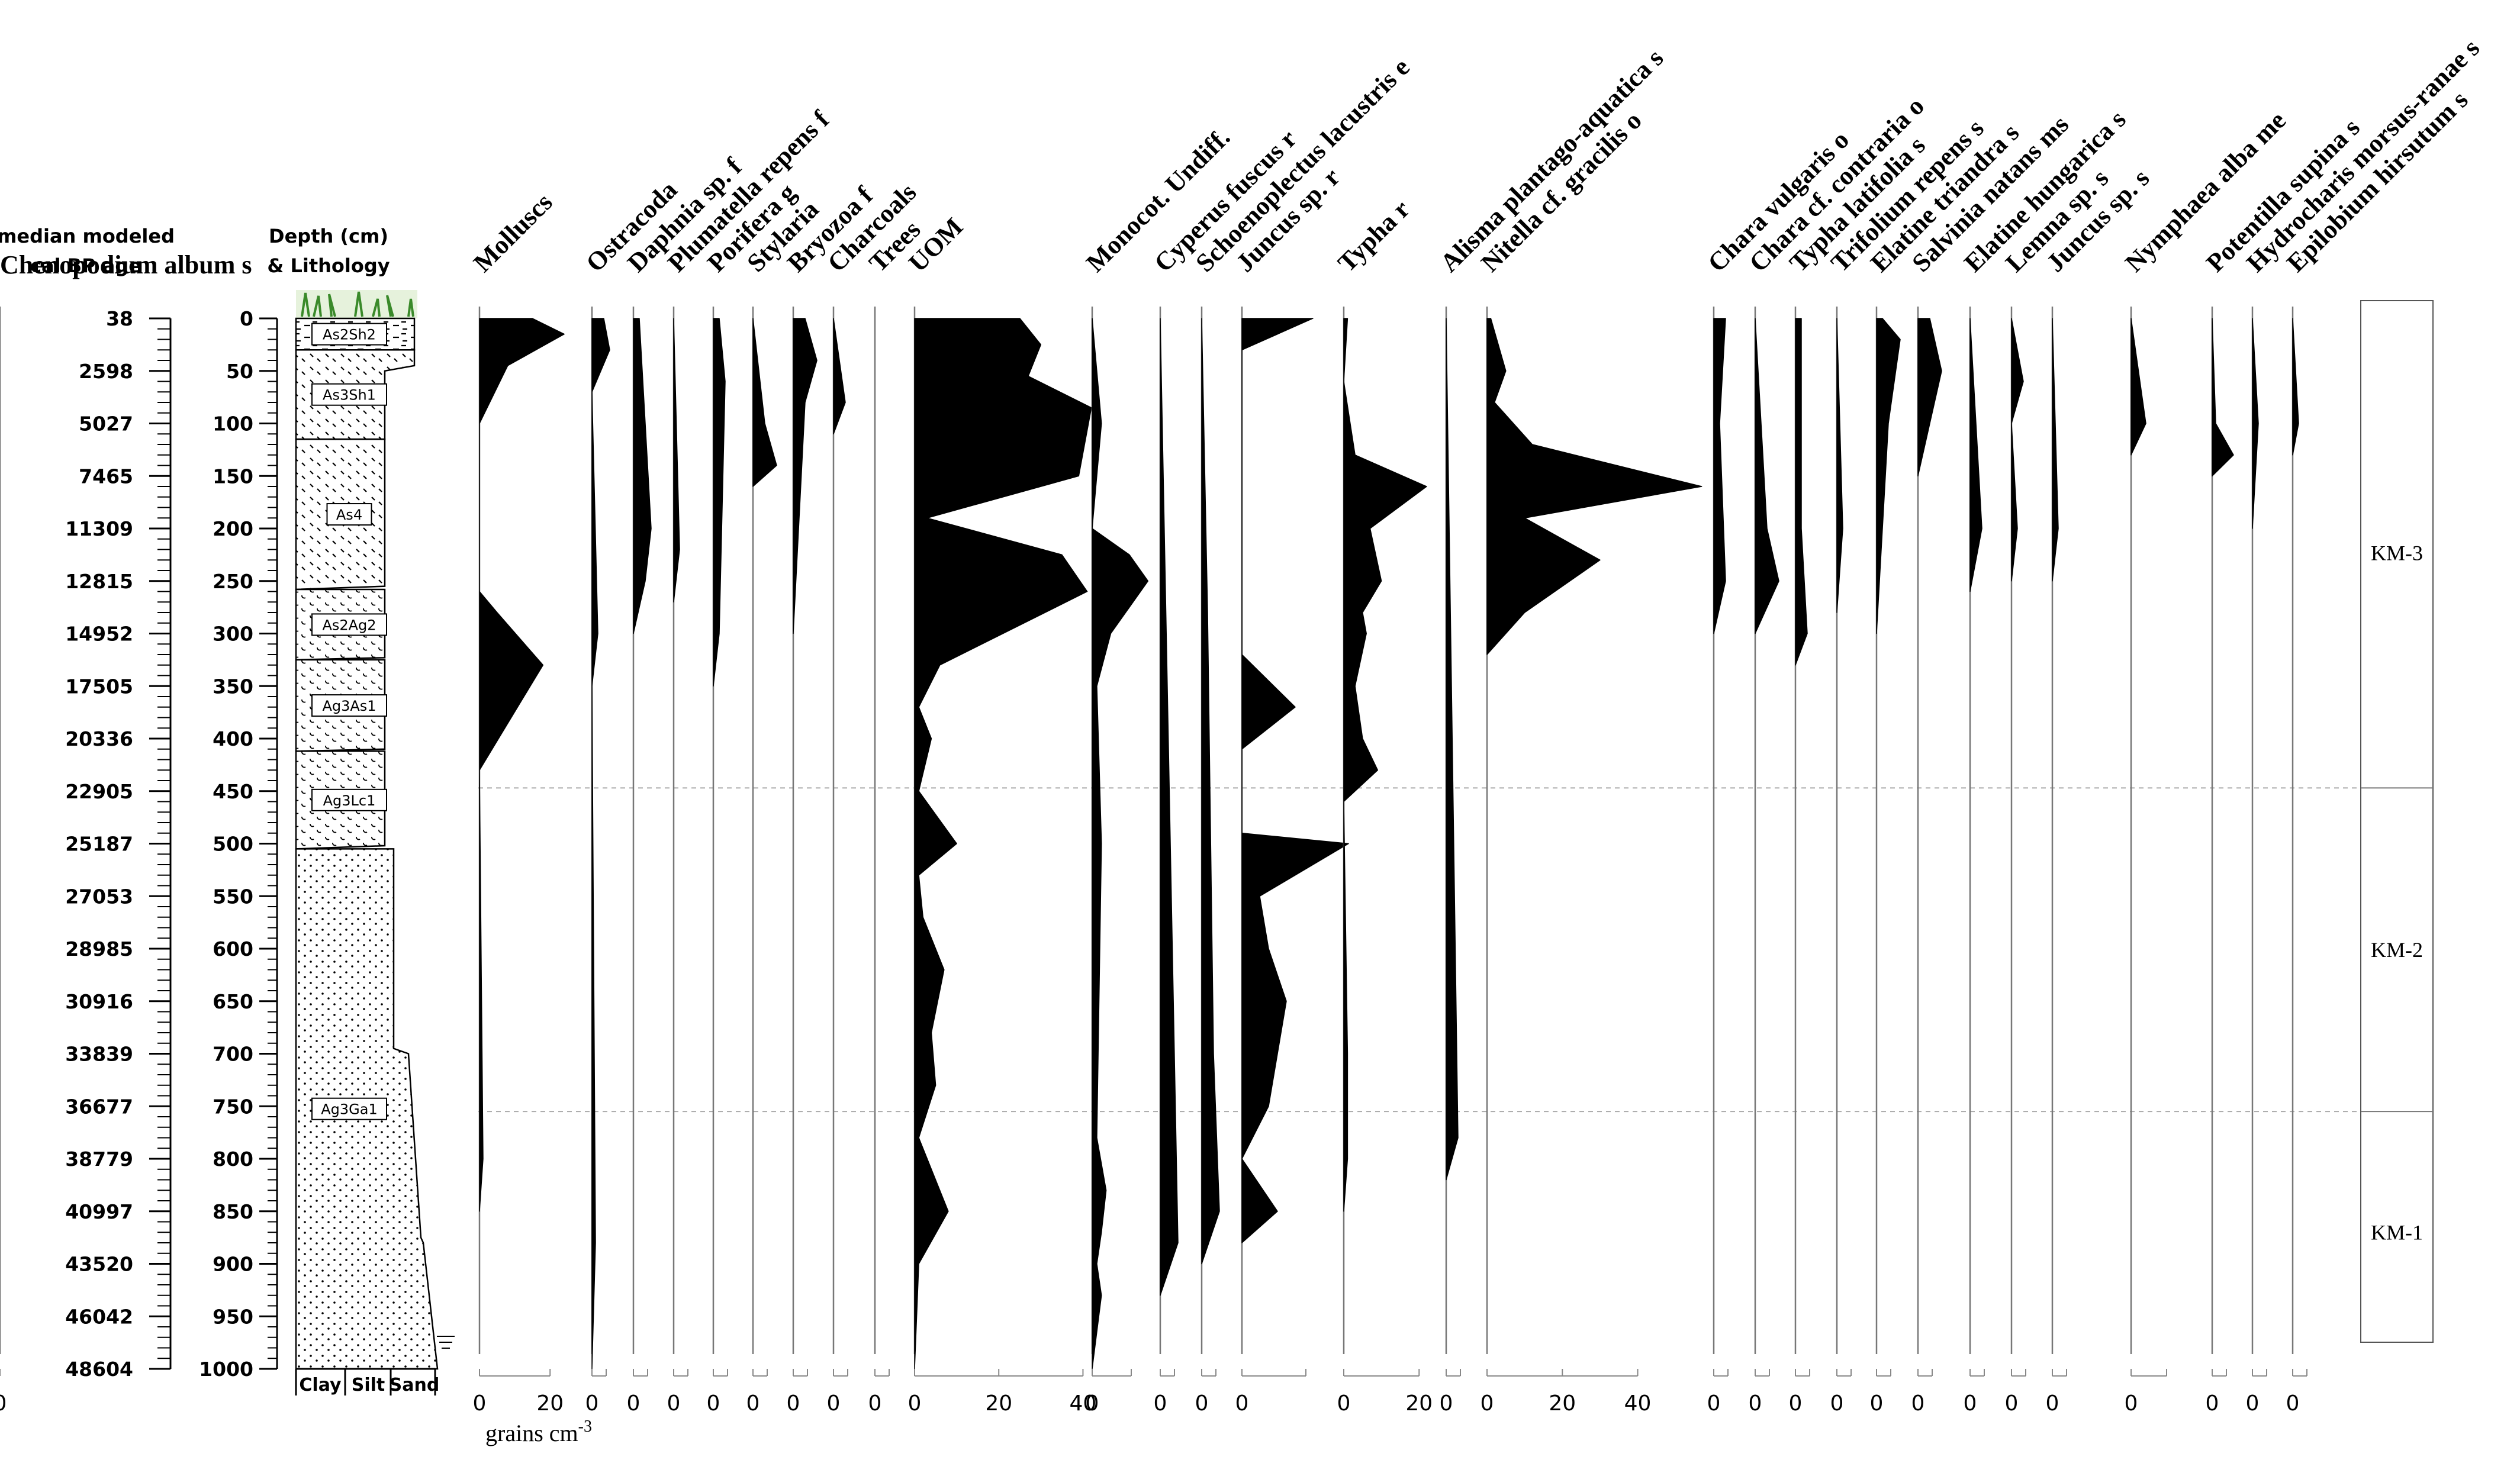 The width and height of the screenshot is (2520, 1460). What do you see at coordinates (106, 424) in the screenshot?
I see `age-tick-label: 5027` at bounding box center [106, 424].